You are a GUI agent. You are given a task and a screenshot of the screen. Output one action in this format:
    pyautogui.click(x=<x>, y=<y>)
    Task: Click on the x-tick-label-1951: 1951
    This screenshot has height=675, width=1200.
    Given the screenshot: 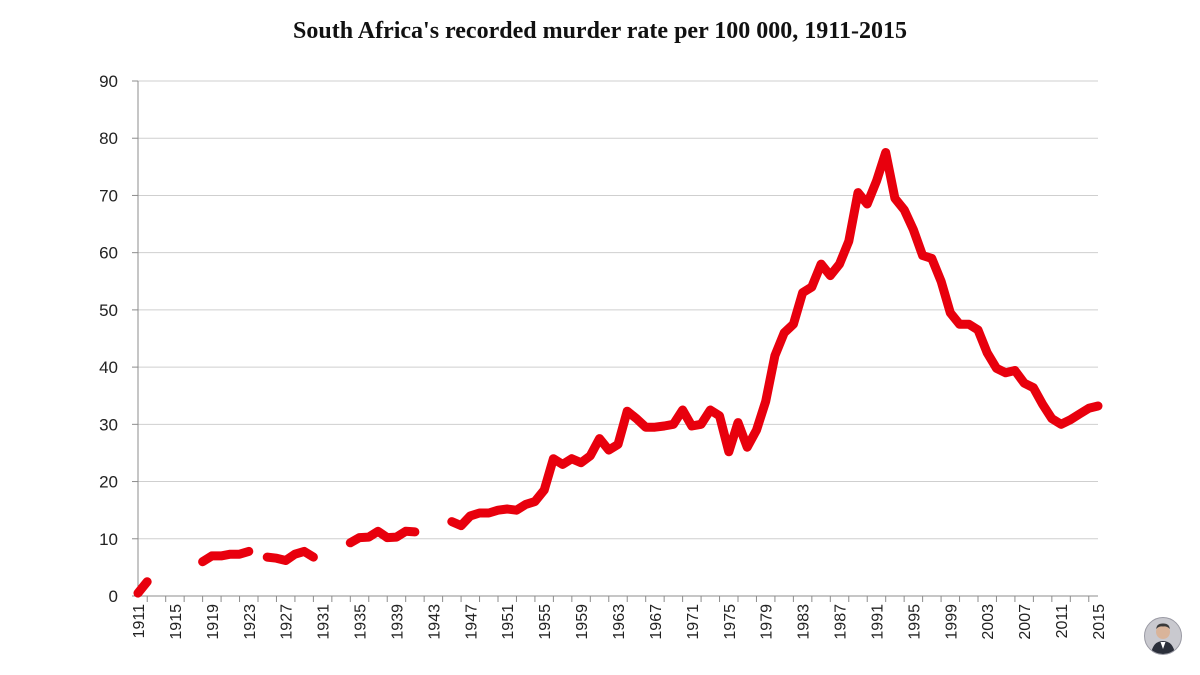 What is the action you would take?
    pyautogui.click(x=508, y=622)
    